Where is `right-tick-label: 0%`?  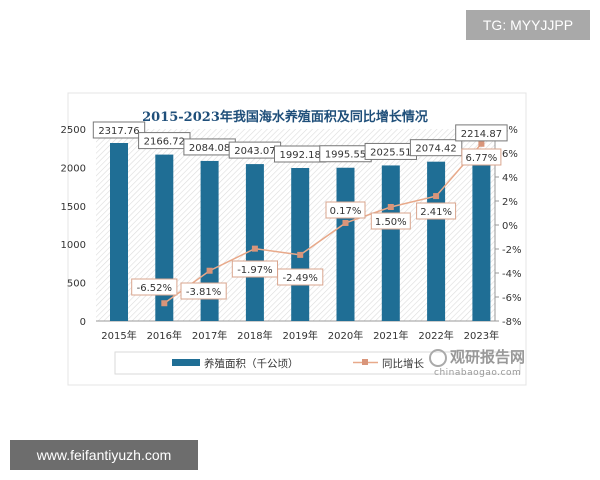 right-tick-label: 0% is located at coordinates (510, 226).